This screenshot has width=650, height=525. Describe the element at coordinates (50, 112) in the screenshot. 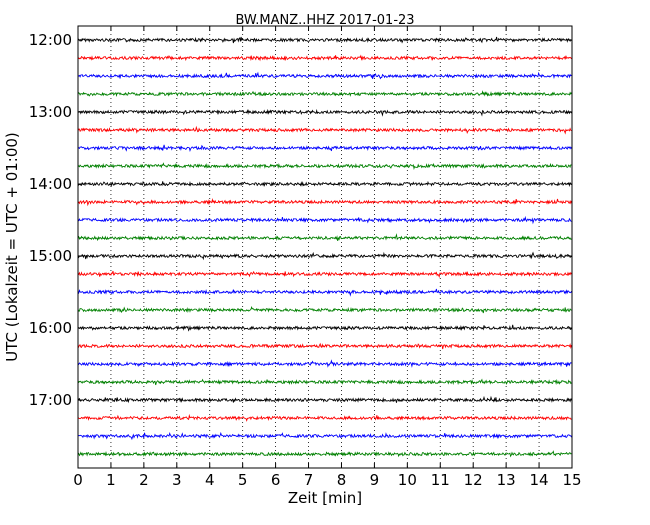

I see `y-tick-label: 13:00` at that location.